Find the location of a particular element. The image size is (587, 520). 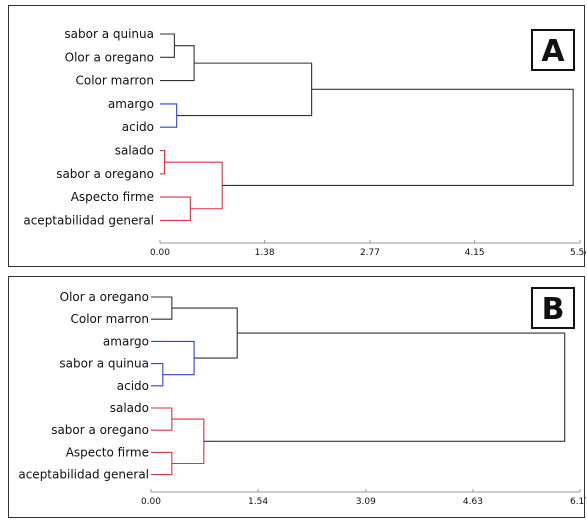

x-tick-label: 4.15 is located at coordinates (475, 253).